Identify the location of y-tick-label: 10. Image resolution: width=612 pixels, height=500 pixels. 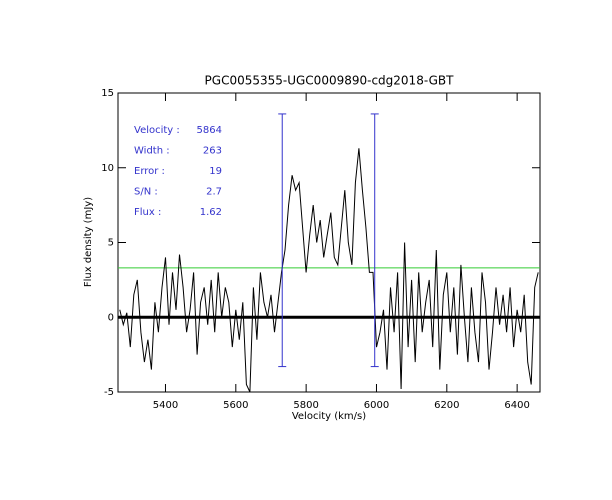
(107, 168).